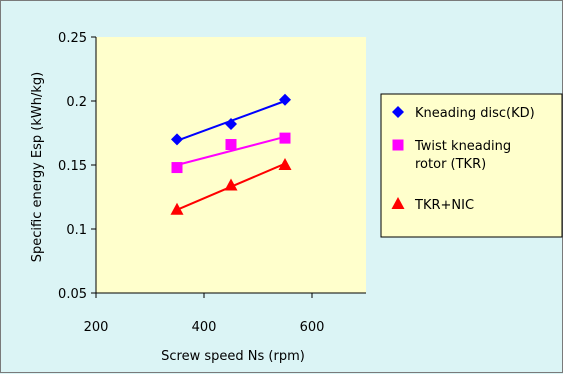 This screenshot has width=563, height=374. What do you see at coordinates (37, 167) in the screenshot?
I see `y-axis-title: Specific energy Esp (kWh/kg)` at bounding box center [37, 167].